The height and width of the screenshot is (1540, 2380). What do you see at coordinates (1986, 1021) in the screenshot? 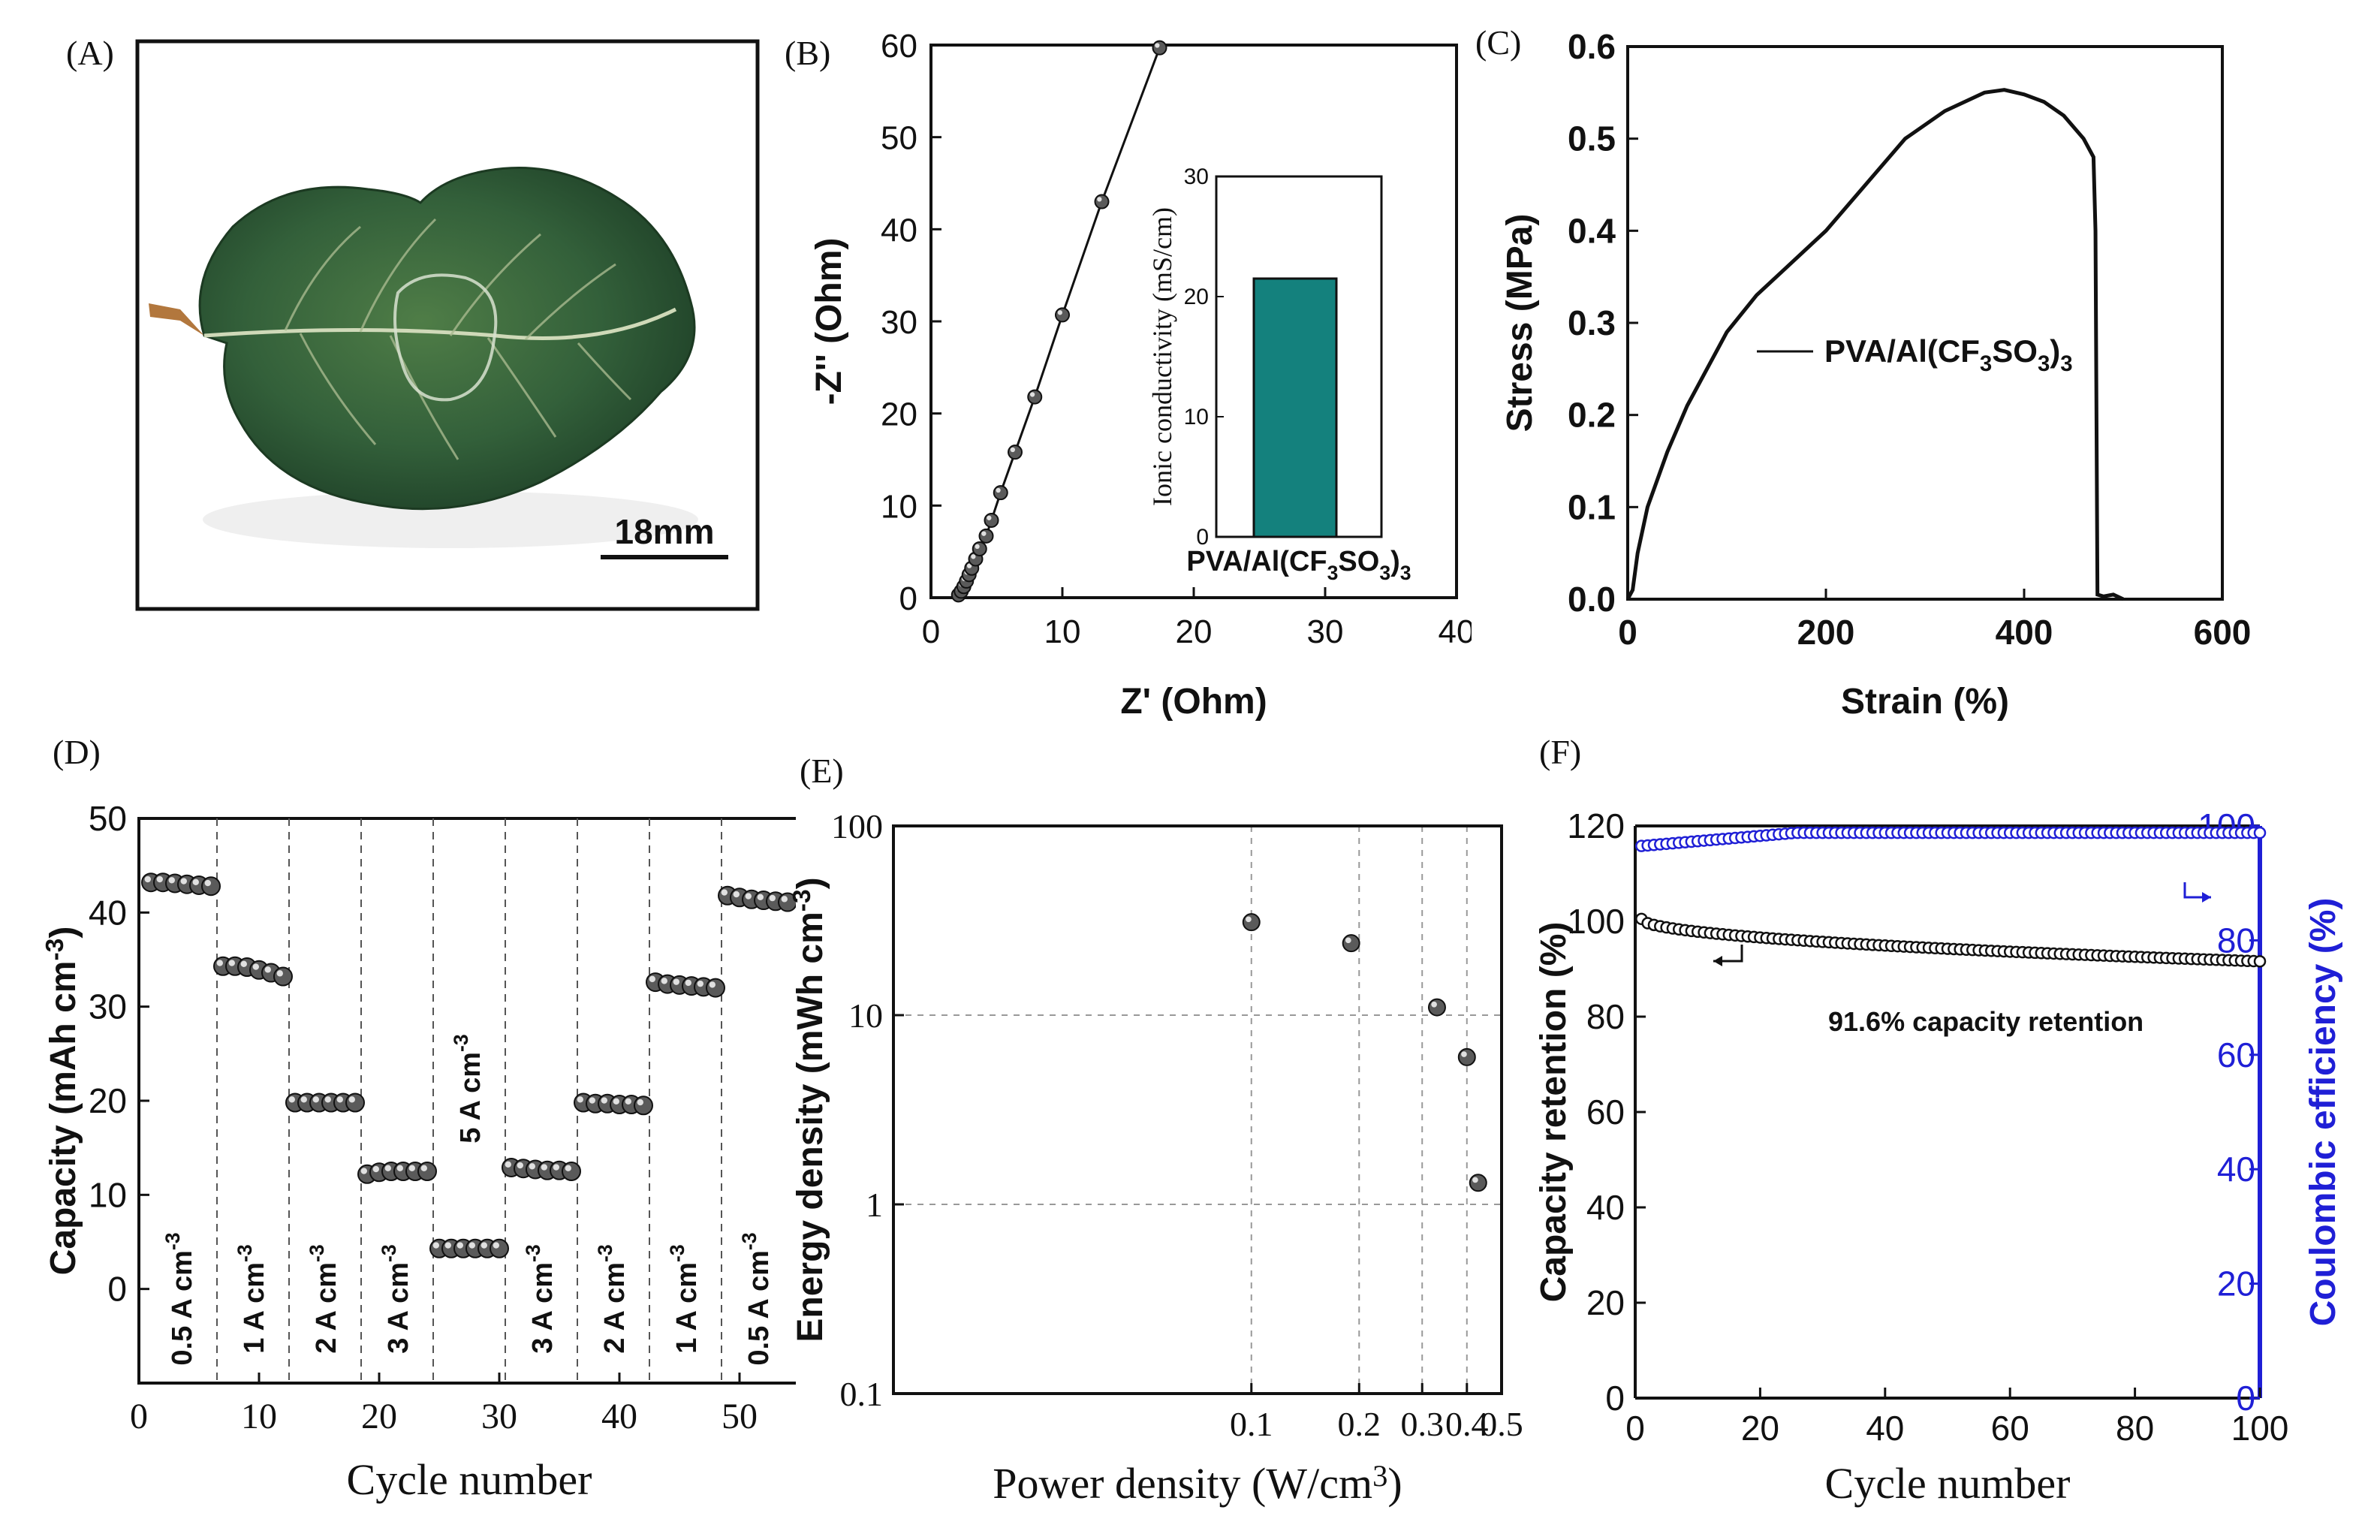
I see `f-annotation: 91.6% capacity retention` at bounding box center [1986, 1021].